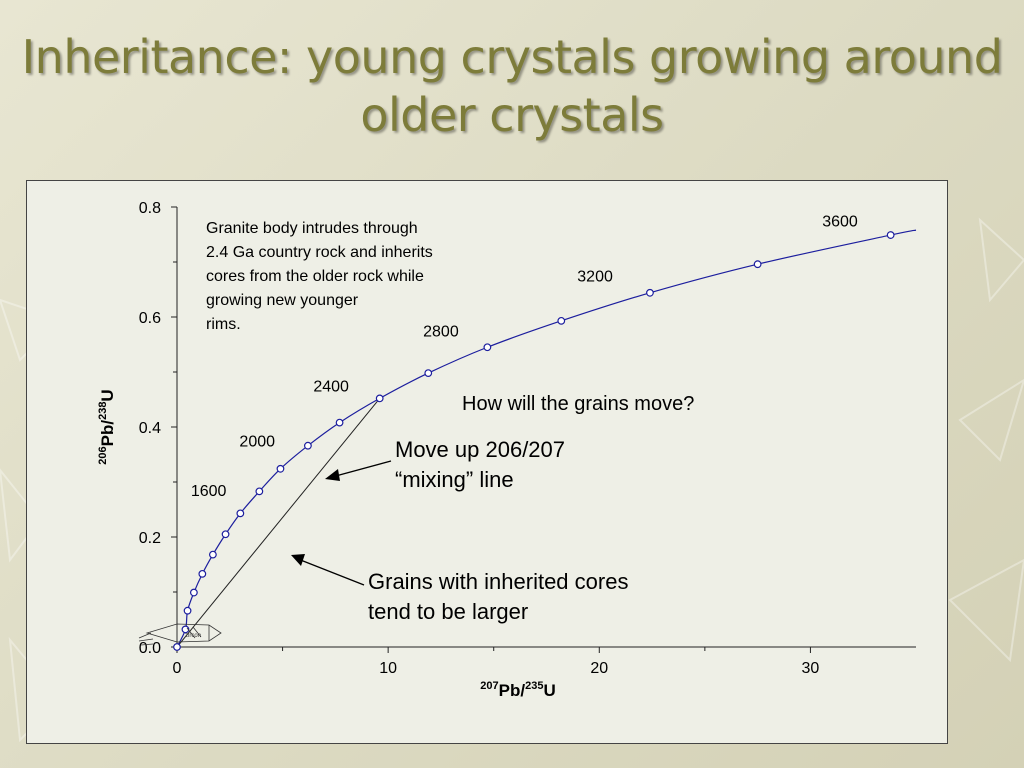 The height and width of the screenshot is (768, 1024). Describe the element at coordinates (150, 648) in the screenshot. I see `y-tick-label: 0.0` at that location.